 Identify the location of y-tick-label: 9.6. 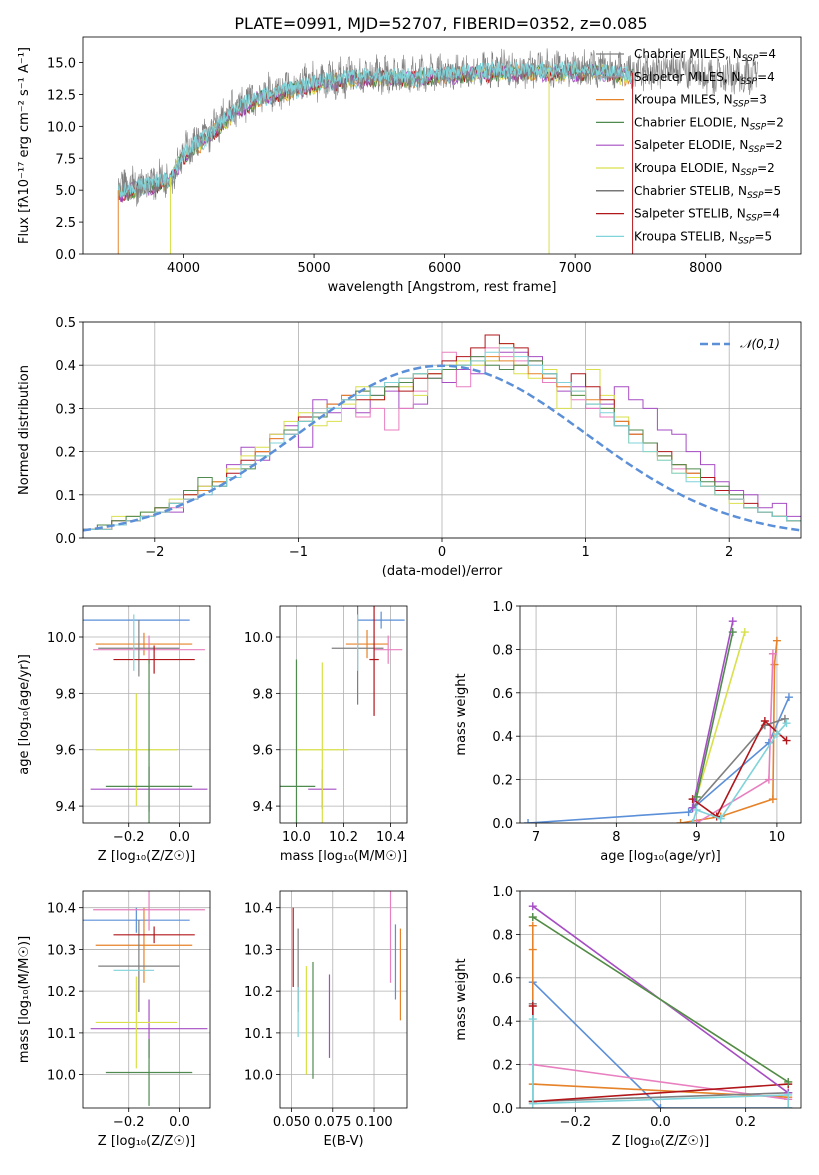
(65, 751).